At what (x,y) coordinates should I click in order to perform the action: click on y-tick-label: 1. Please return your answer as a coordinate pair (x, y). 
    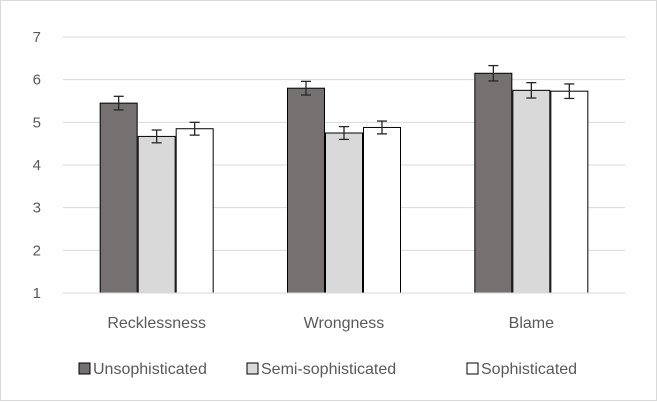
    Looking at the image, I should click on (37, 293).